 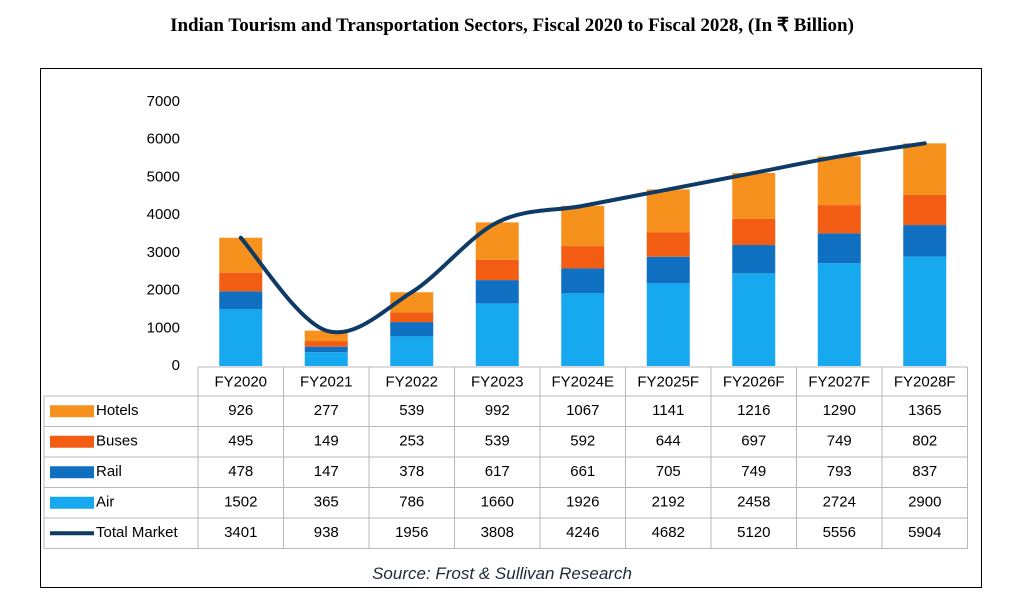 I want to click on y-tick-label: 0, so click(x=176, y=365).